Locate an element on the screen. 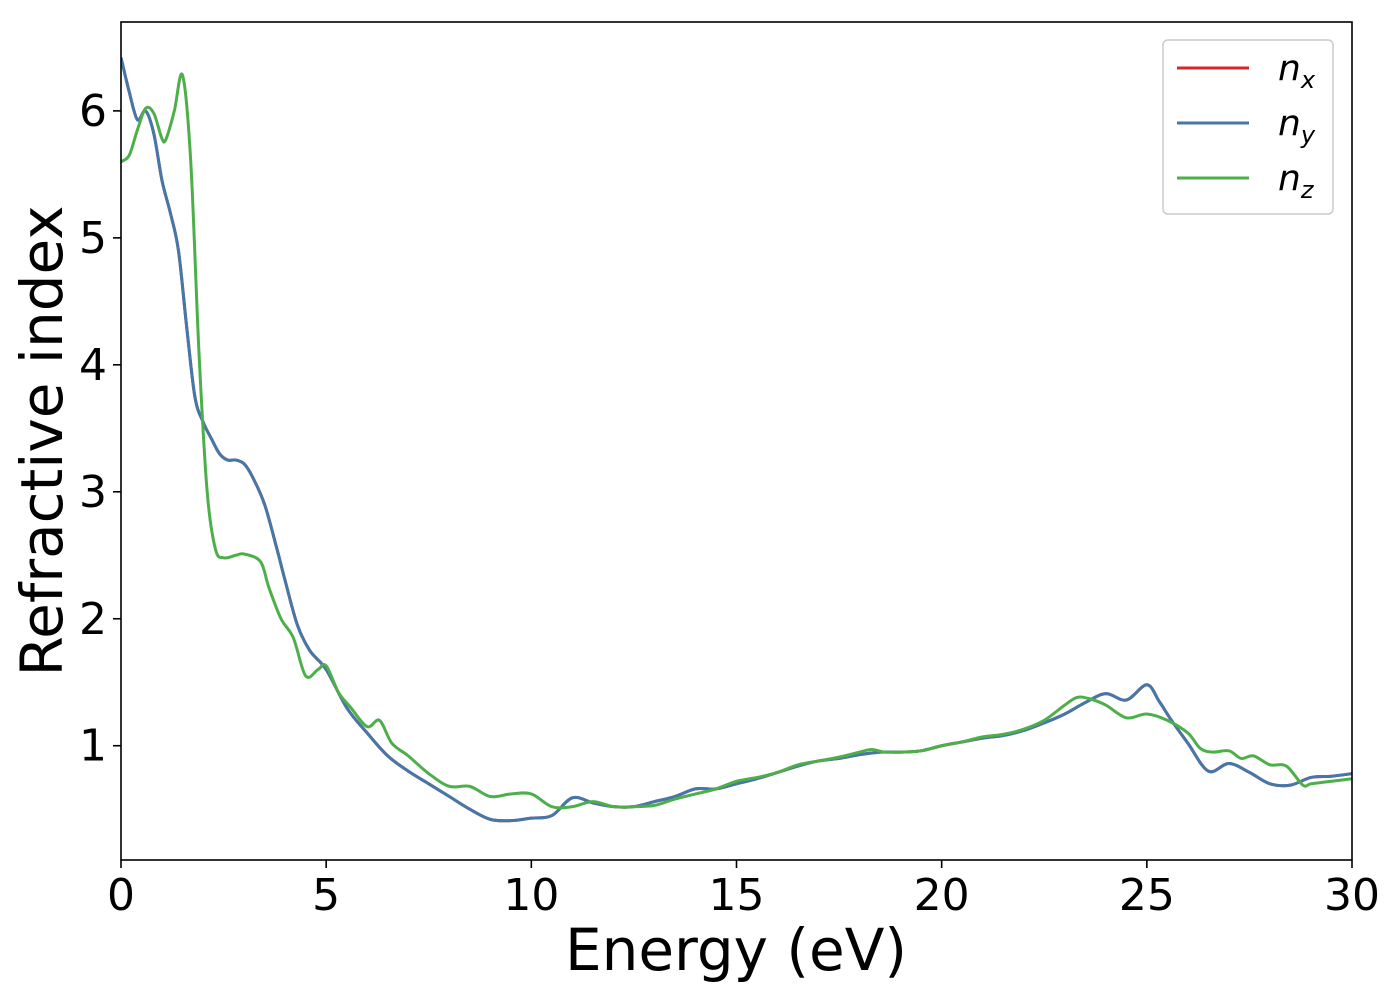 The height and width of the screenshot is (1000, 1400). x-axis-title: Energy (eV) is located at coordinates (736, 950).